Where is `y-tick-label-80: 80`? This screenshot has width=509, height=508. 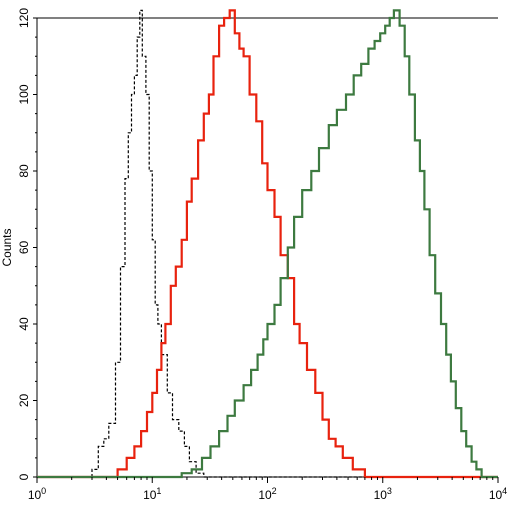
y-tick-label-80: 80 is located at coordinates (24, 171).